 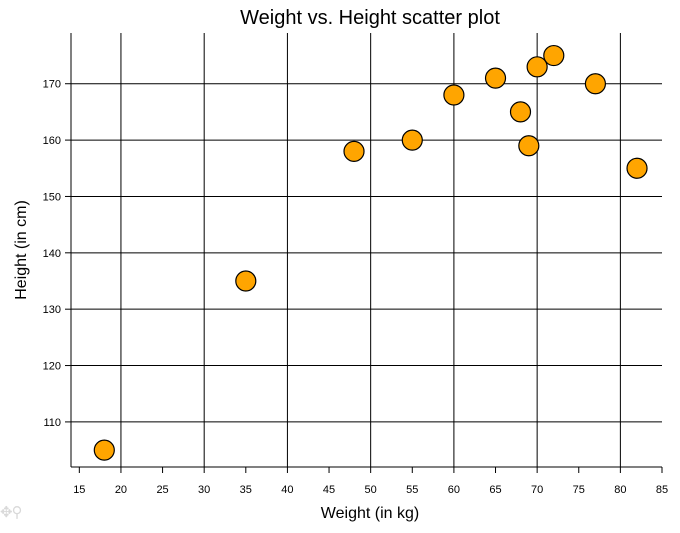 What do you see at coordinates (371, 490) in the screenshot?
I see `x-tick-label: 50` at bounding box center [371, 490].